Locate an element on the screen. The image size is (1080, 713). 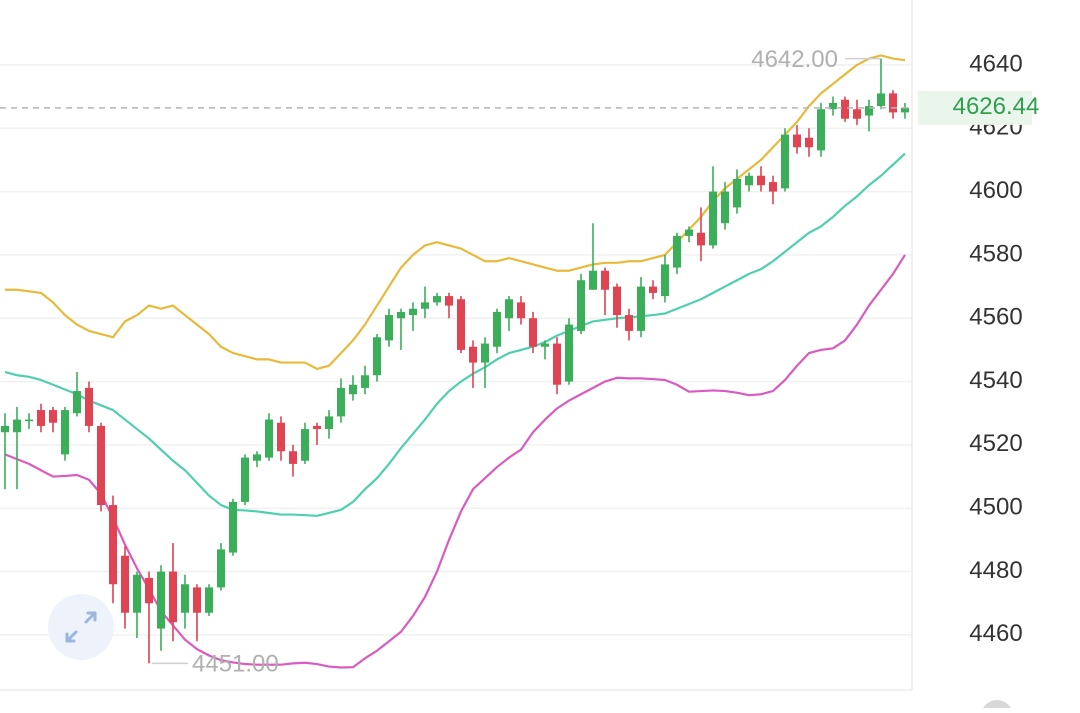
y-tick-label: 4640 is located at coordinates (995, 63).